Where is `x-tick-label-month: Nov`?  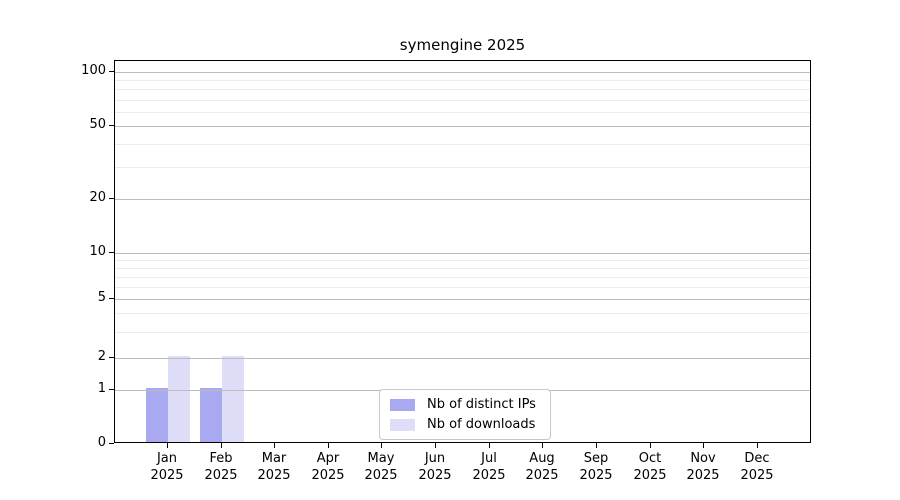 x-tick-label-month: Nov is located at coordinates (703, 458).